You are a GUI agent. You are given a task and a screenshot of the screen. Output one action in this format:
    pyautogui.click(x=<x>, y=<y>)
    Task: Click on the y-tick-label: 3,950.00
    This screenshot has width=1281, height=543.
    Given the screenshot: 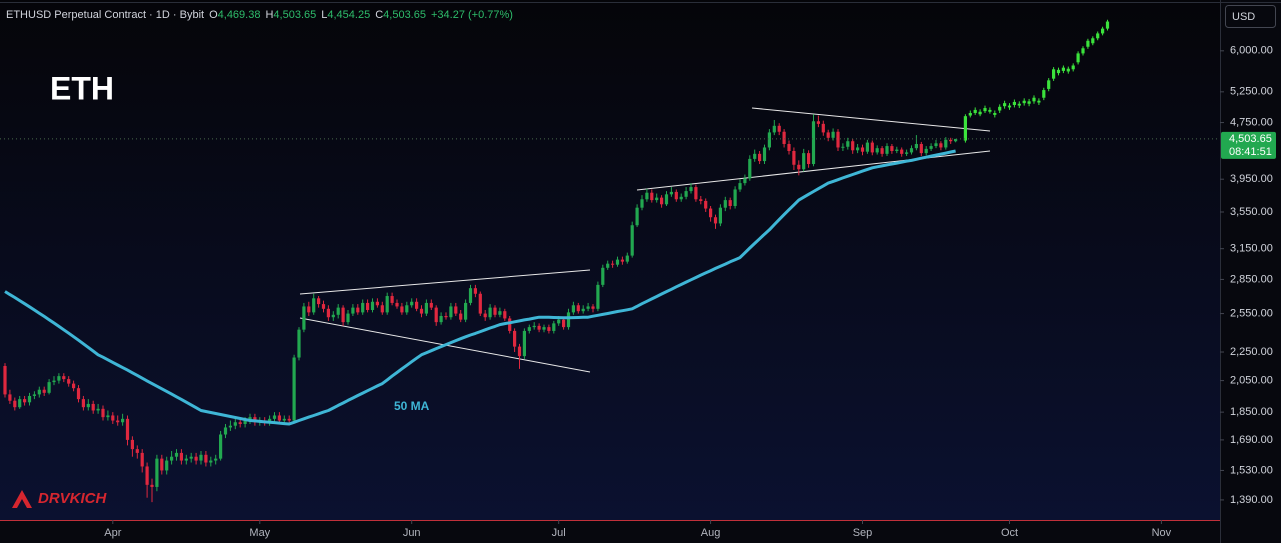 What is the action you would take?
    pyautogui.click(x=1251, y=179)
    